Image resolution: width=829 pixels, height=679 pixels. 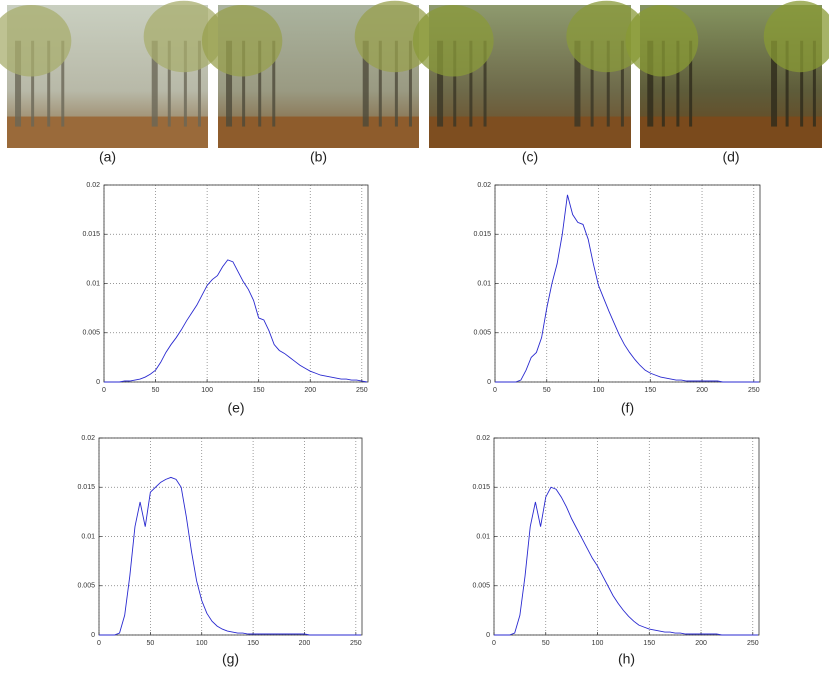 What do you see at coordinates (235, 408) in the screenshot?
I see `chart-label: (e)` at bounding box center [235, 408].